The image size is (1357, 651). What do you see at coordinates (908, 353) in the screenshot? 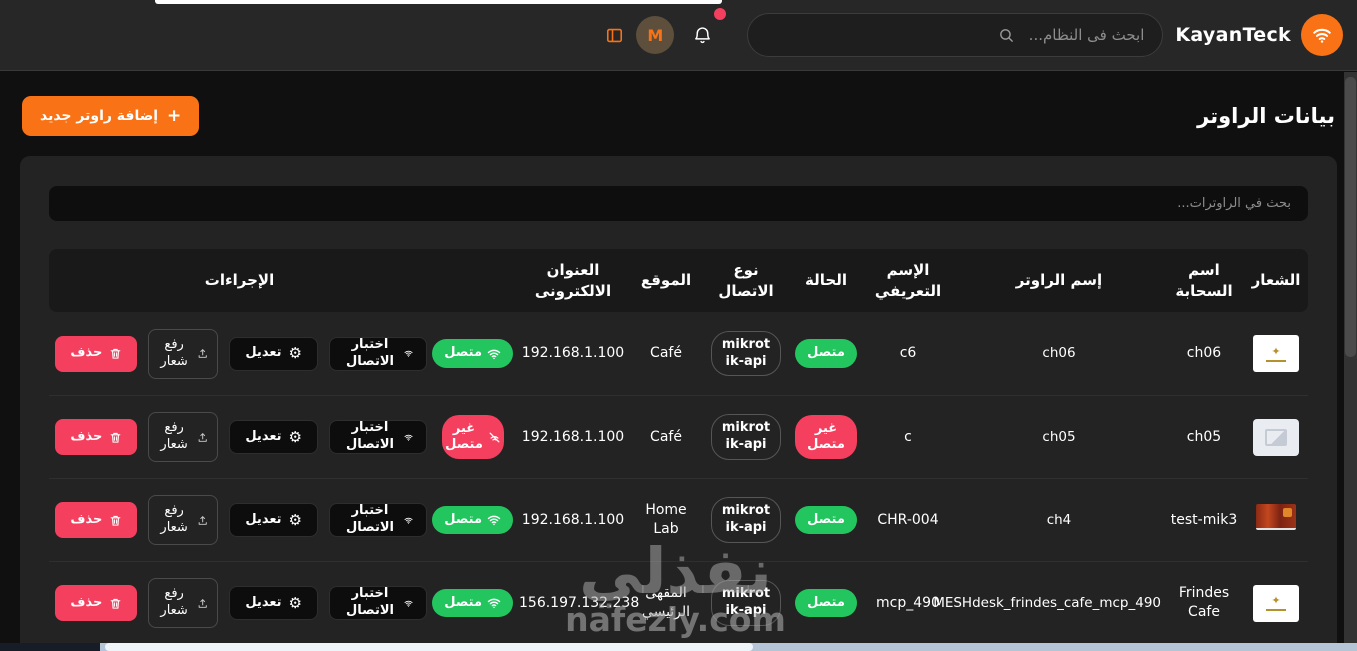
I see `identifier: c6` at bounding box center [908, 353].